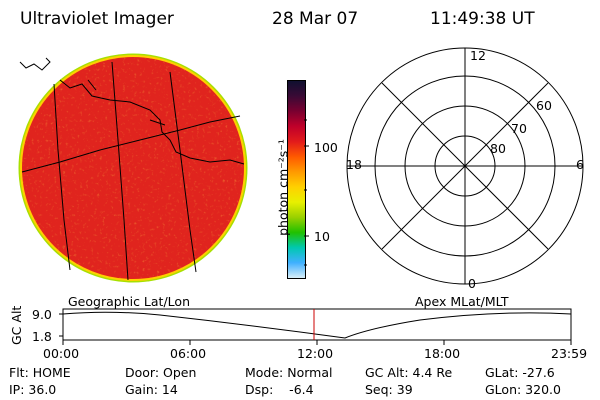 The image size is (600, 400). What do you see at coordinates (322, 236) in the screenshot?
I see `colorbar-tick-10: 10` at bounding box center [322, 236].